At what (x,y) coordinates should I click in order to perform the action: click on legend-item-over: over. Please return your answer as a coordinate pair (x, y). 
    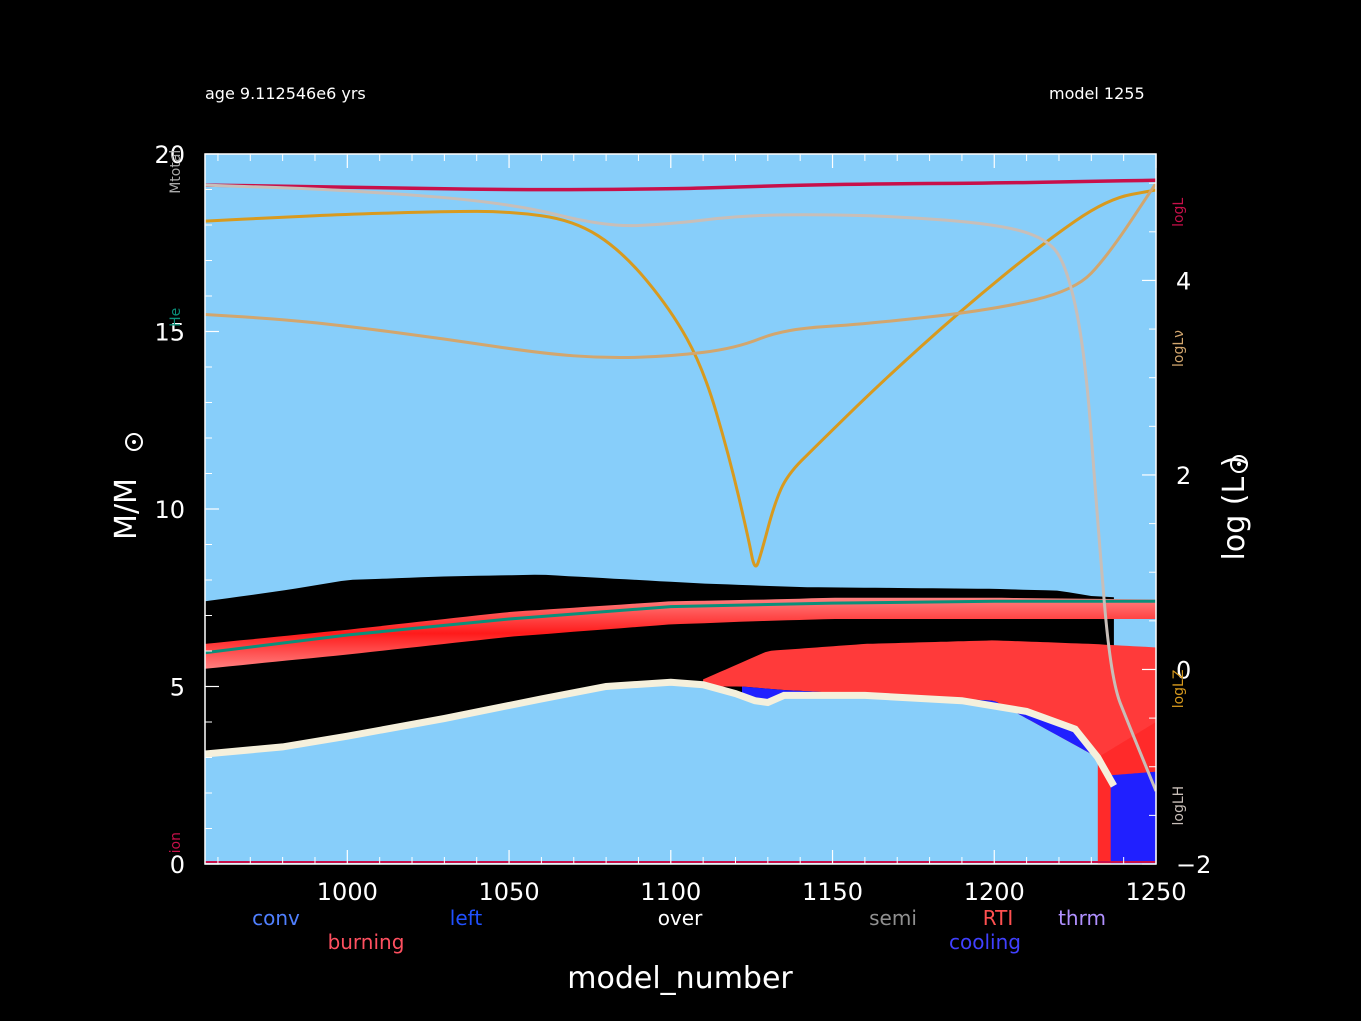
    Looking at the image, I should click on (680, 918).